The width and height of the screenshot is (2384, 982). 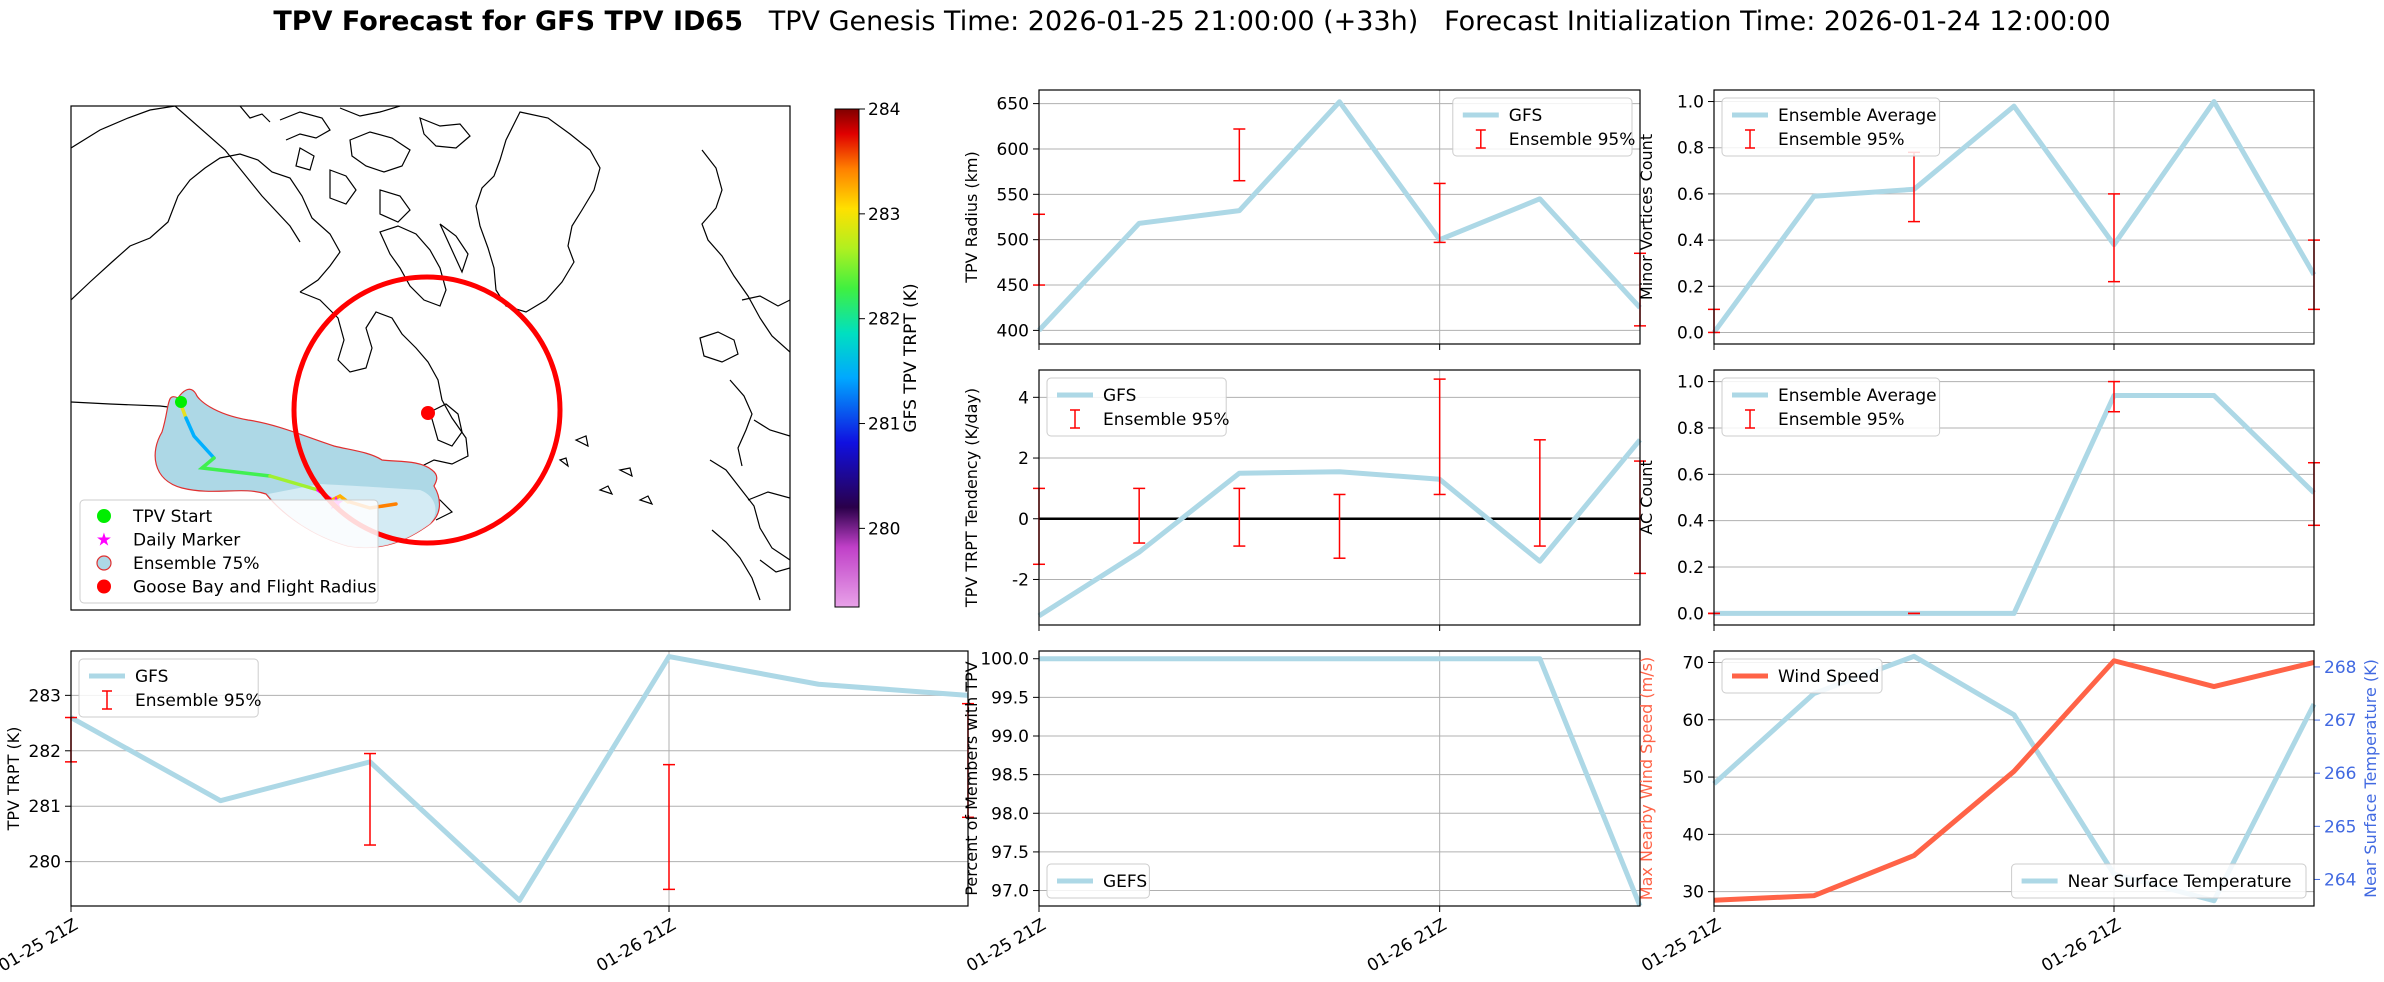 I want to click on y2-tick-label: 265, so click(x=2340, y=827).